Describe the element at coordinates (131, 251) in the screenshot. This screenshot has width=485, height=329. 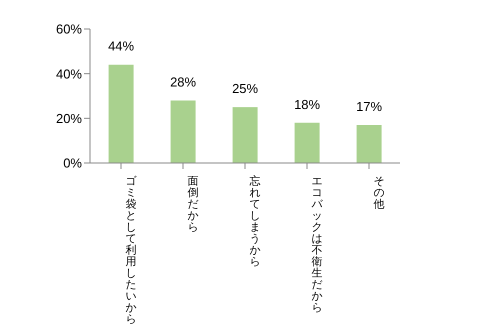
I see `category-label: ゴミ袋として利用したいから` at that location.